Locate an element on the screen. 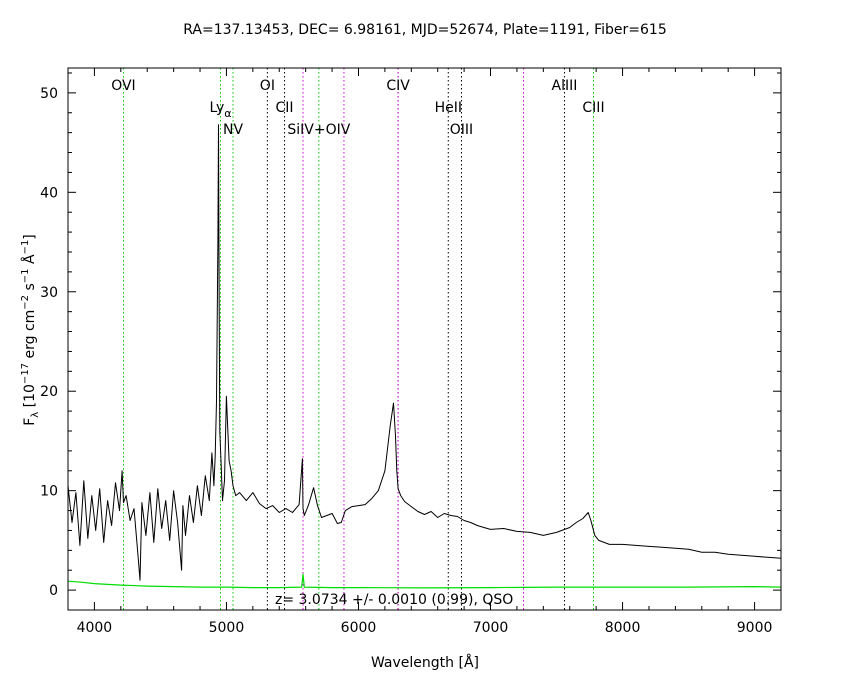 The height and width of the screenshot is (680, 850). emission-line-label: CIV is located at coordinates (398, 86).